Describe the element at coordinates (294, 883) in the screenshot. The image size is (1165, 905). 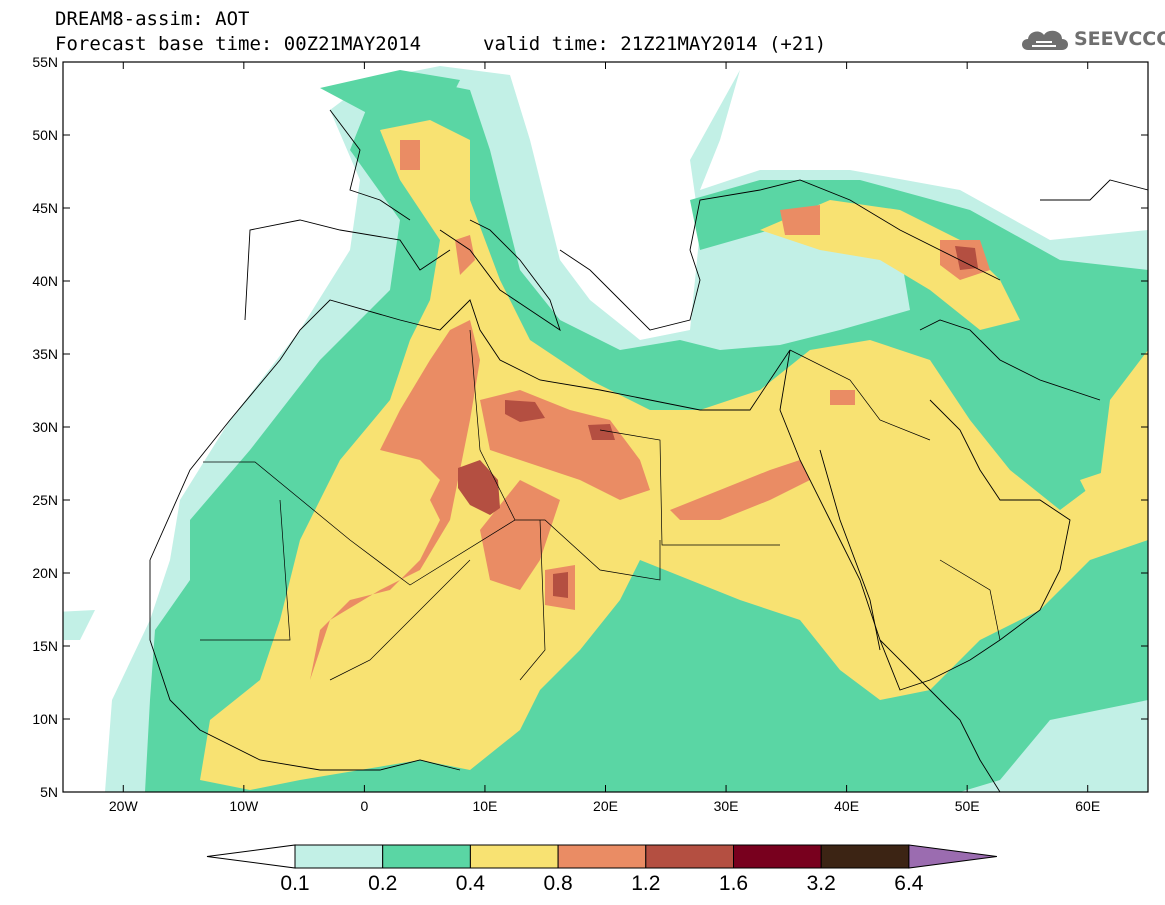
I see `colorbar-label: 0.1` at that location.